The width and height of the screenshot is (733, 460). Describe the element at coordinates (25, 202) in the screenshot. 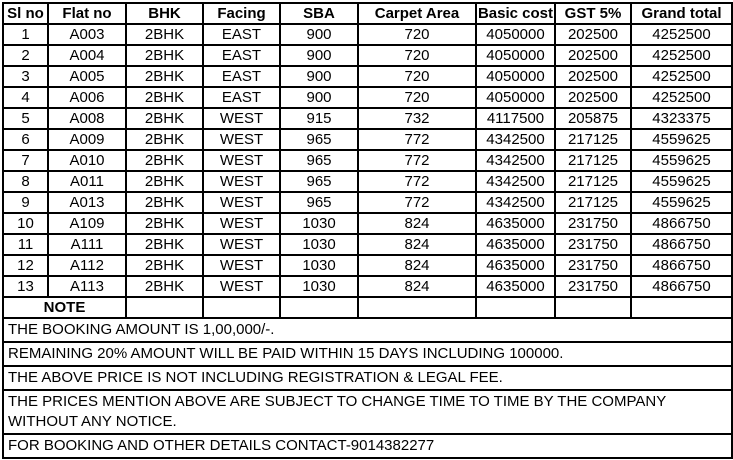

I see `table-cell: 9` at that location.